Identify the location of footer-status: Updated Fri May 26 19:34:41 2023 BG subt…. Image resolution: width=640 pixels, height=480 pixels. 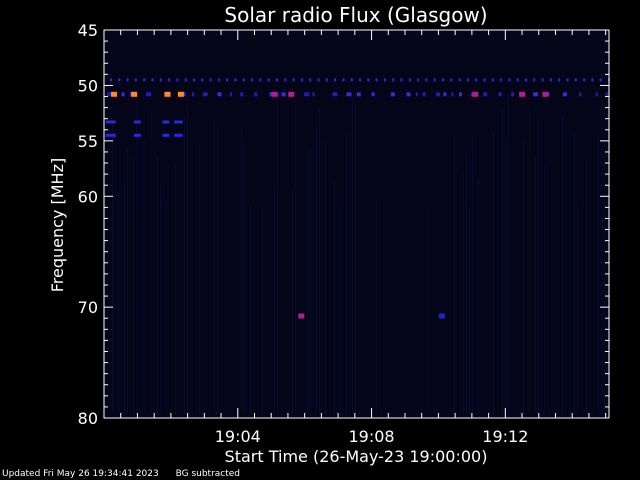
(128, 474).